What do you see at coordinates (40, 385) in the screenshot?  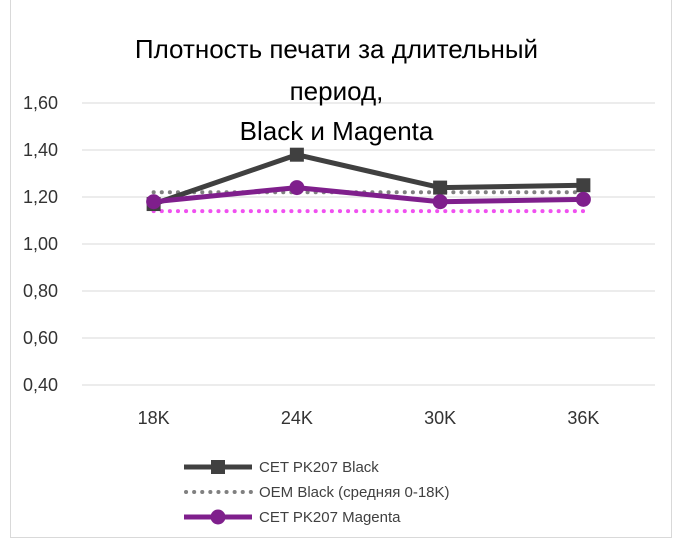 I see `y-tick-label: 0,40` at bounding box center [40, 385].